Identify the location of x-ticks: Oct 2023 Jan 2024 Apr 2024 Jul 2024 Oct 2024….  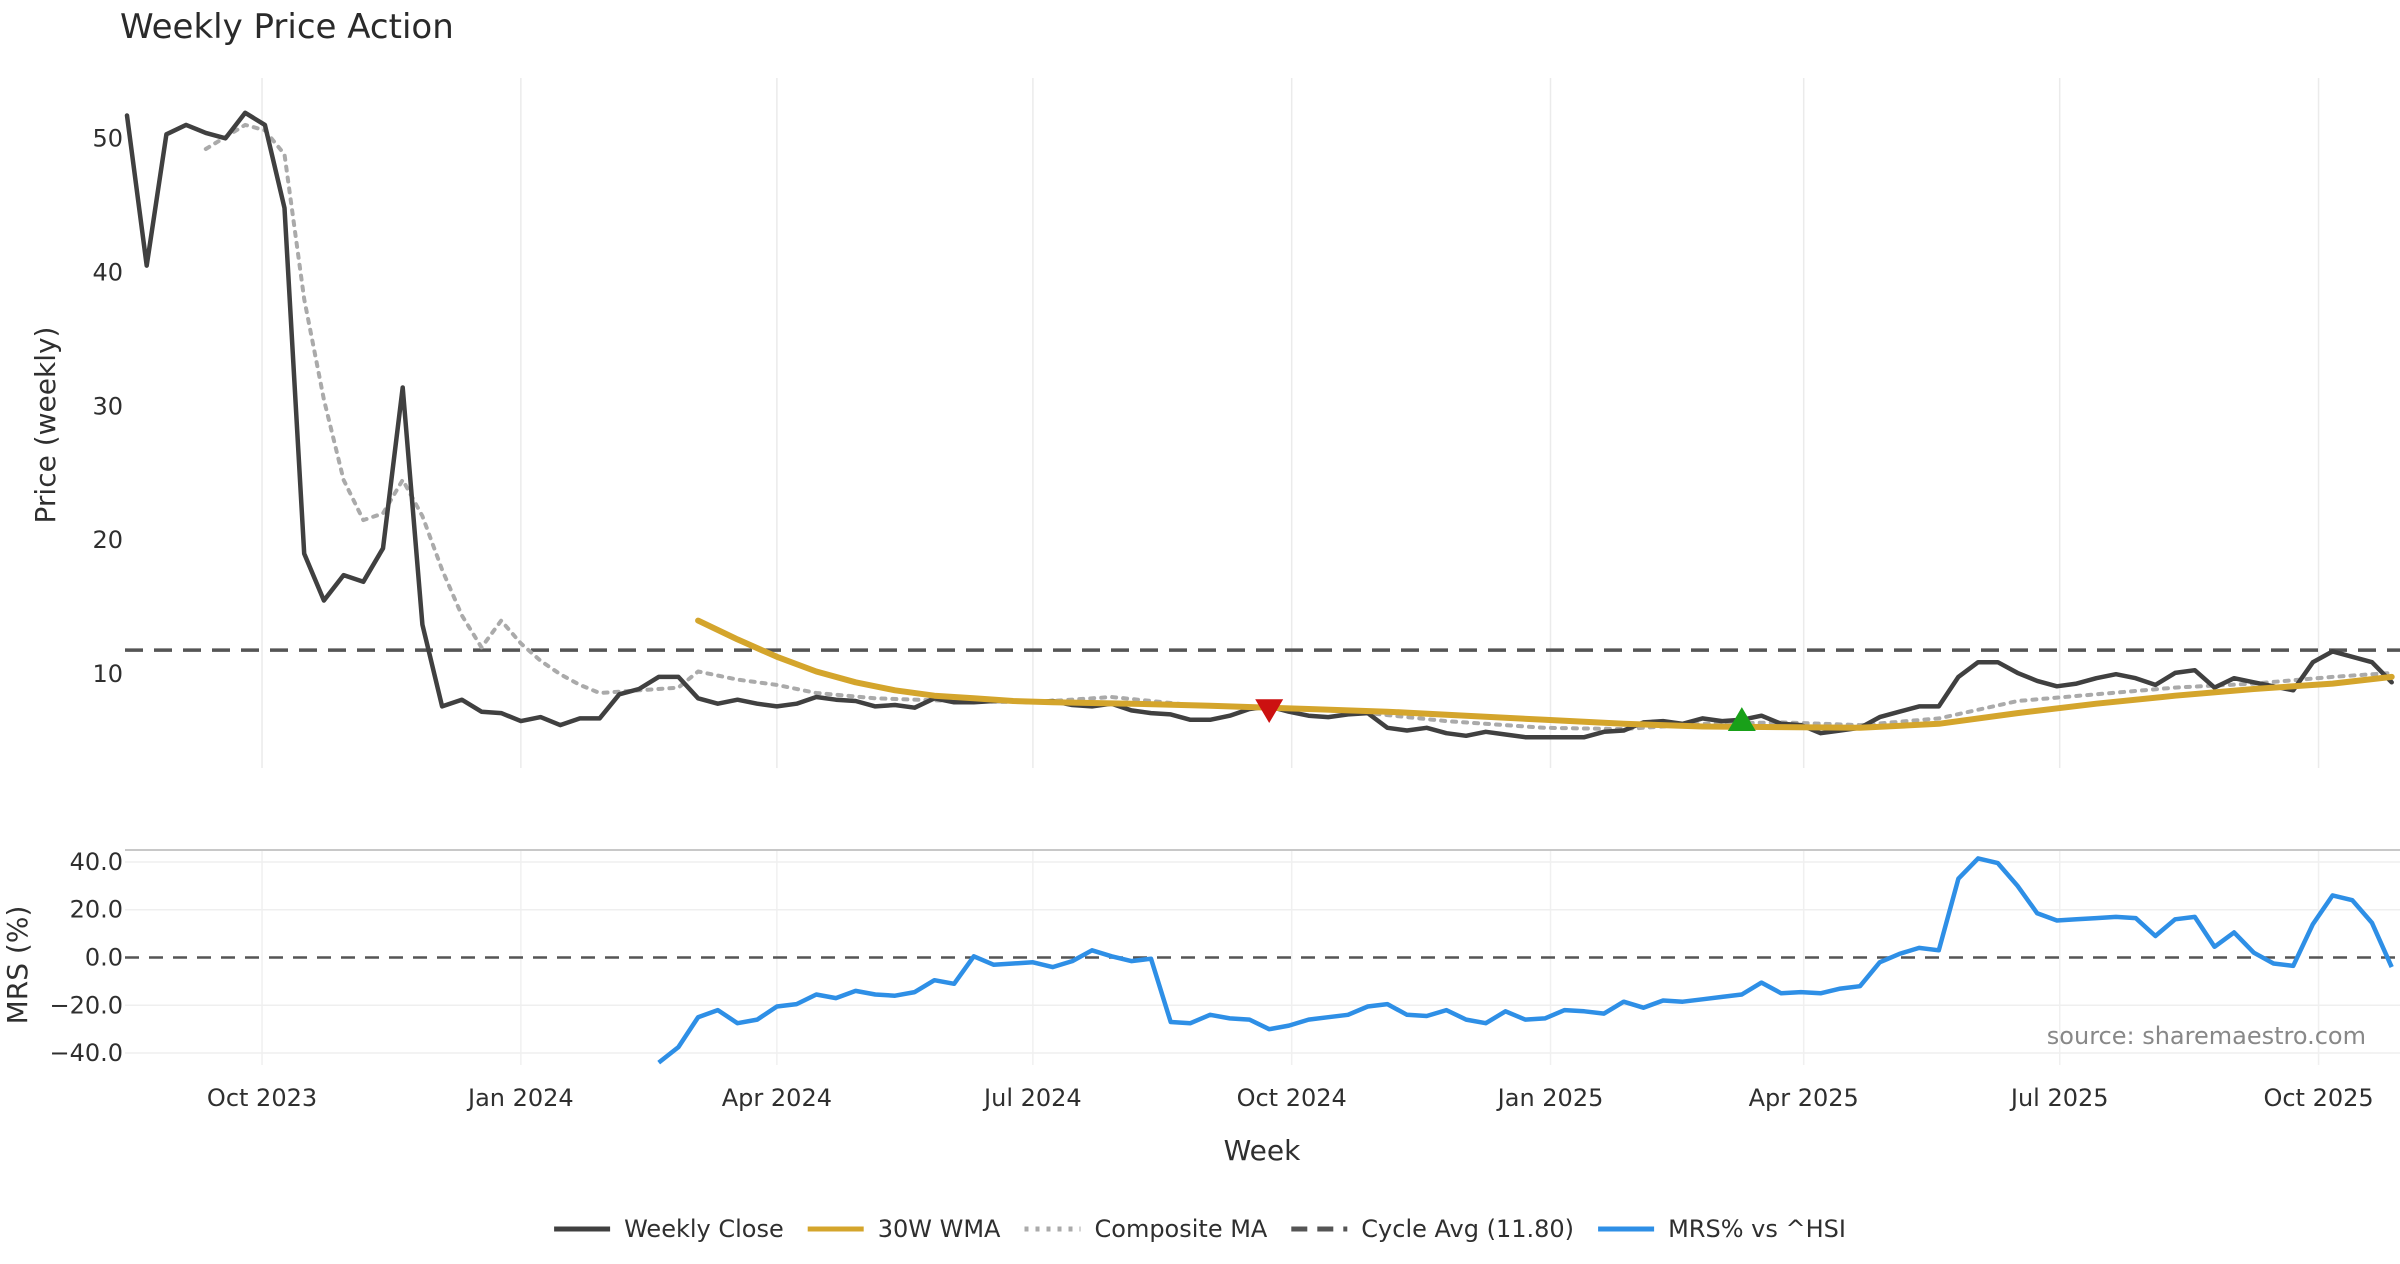
(1290, 1098).